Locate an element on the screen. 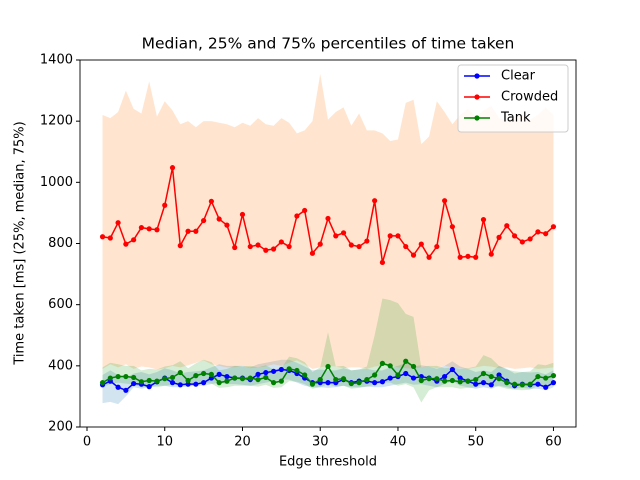 The image size is (640, 480). y-tick-label: 1000 is located at coordinates (56, 182).